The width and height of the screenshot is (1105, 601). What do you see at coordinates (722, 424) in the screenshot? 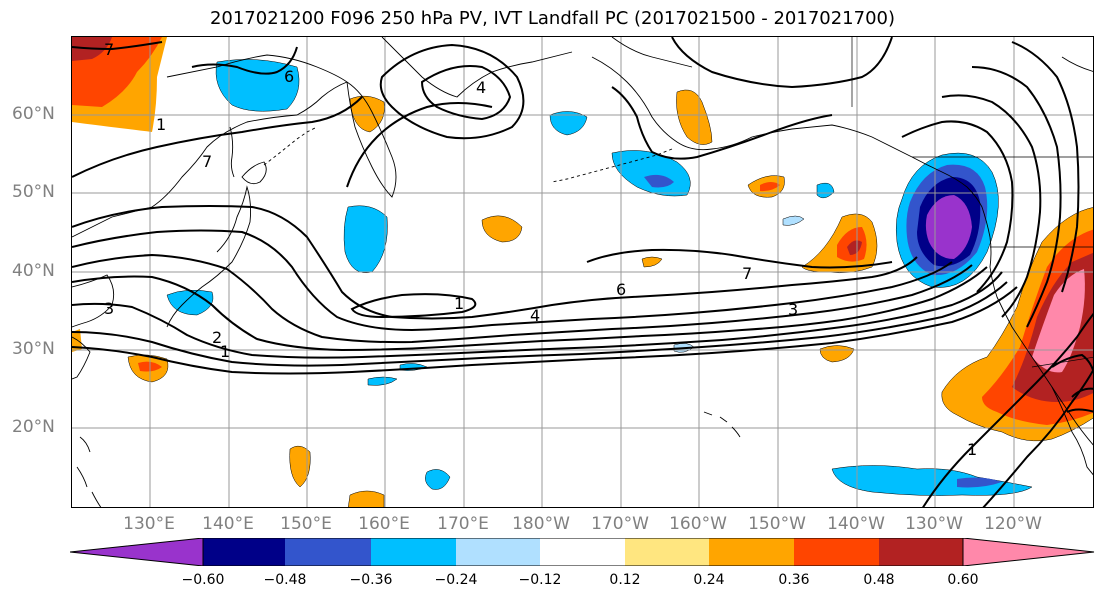
I see `coast-hawaii` at bounding box center [722, 424].